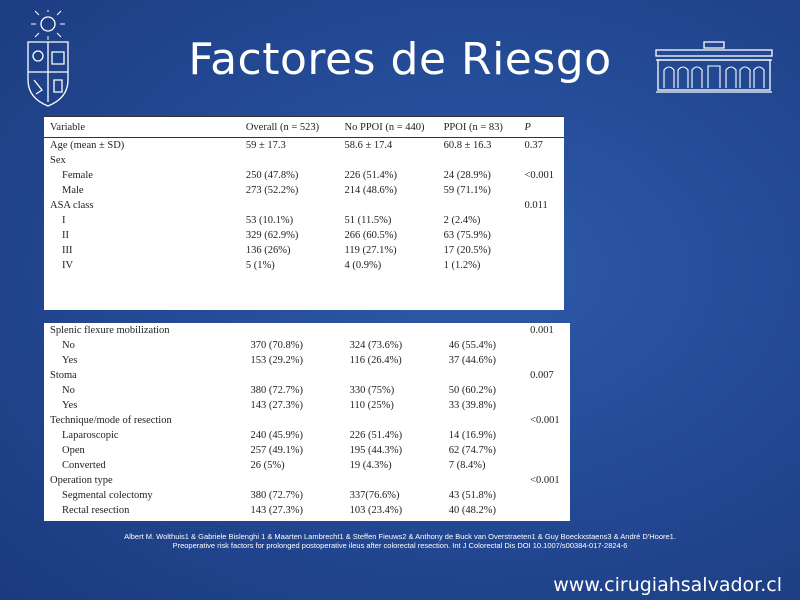 The width and height of the screenshot is (800, 600). What do you see at coordinates (72, 205) in the screenshot?
I see `row-label: ASA class` at bounding box center [72, 205].